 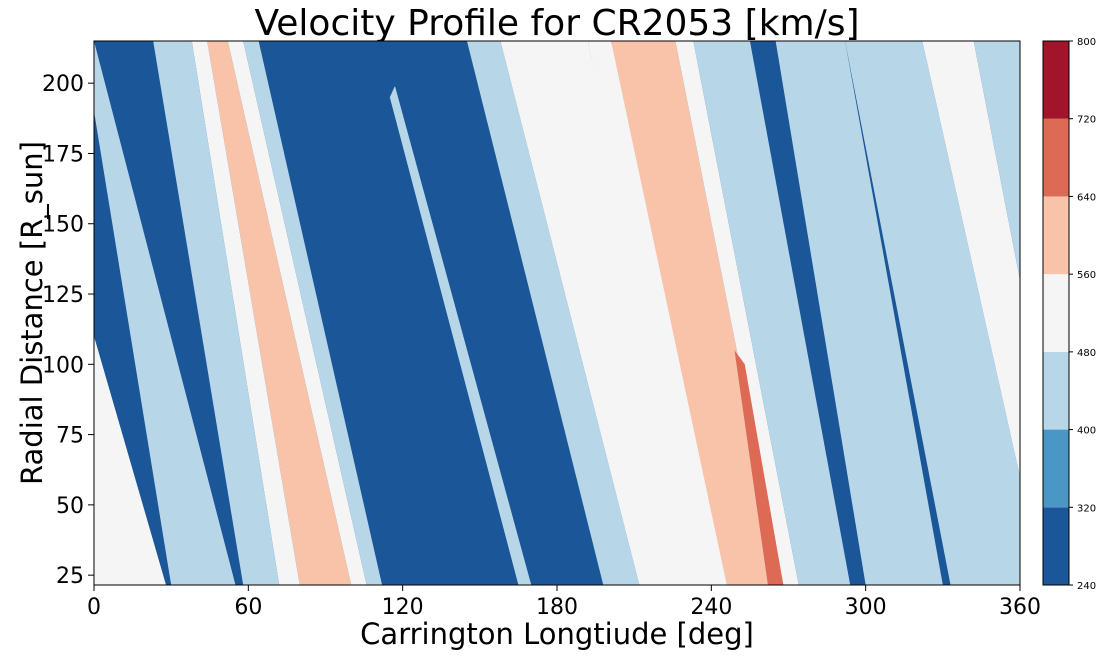 I want to click on colorbar-tick-label: 640, so click(x=1086, y=197).